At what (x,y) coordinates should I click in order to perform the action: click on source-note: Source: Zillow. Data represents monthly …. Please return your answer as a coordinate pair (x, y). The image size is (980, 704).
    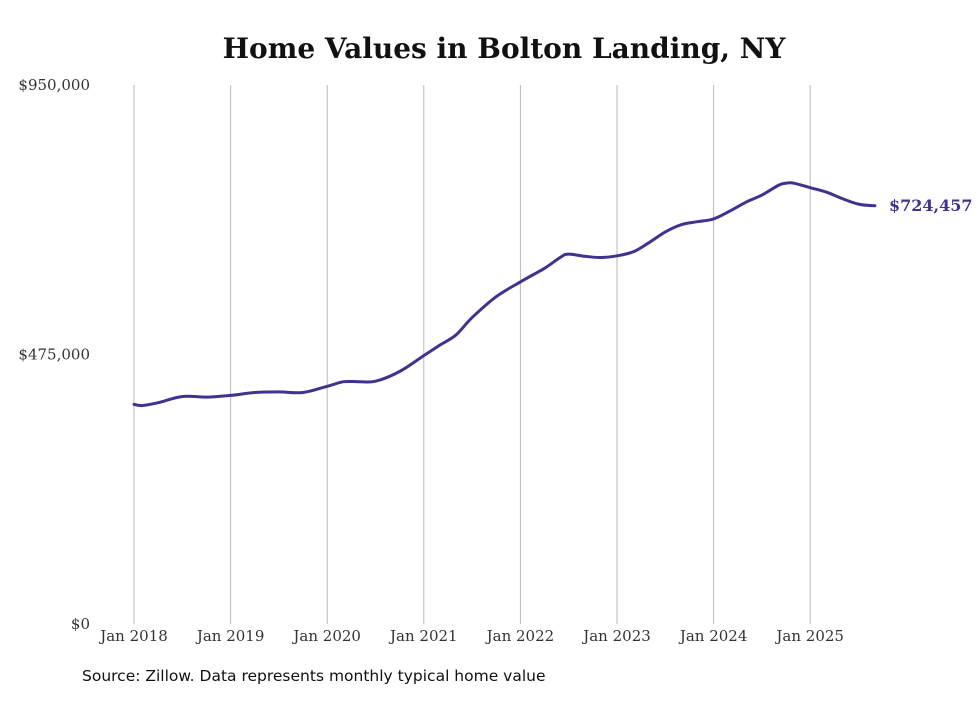
    Looking at the image, I should click on (314, 676).